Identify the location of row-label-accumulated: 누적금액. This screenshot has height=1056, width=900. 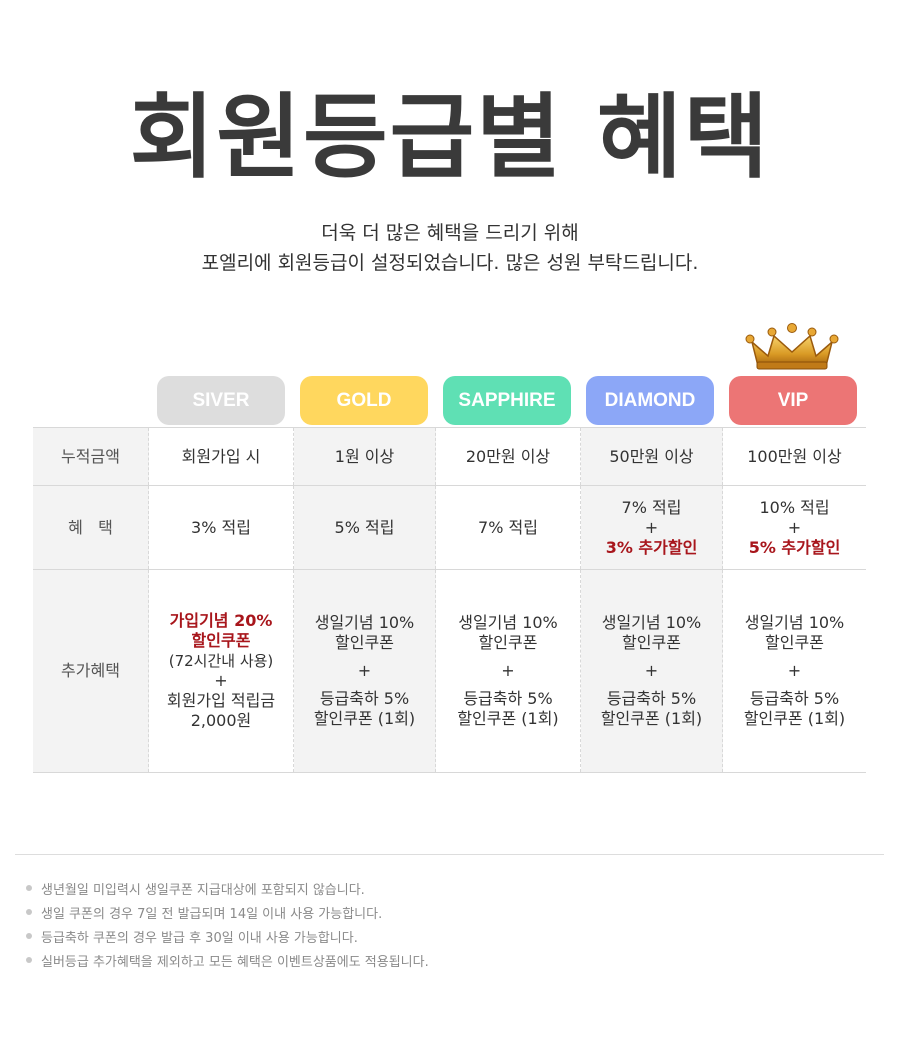
(91, 456).